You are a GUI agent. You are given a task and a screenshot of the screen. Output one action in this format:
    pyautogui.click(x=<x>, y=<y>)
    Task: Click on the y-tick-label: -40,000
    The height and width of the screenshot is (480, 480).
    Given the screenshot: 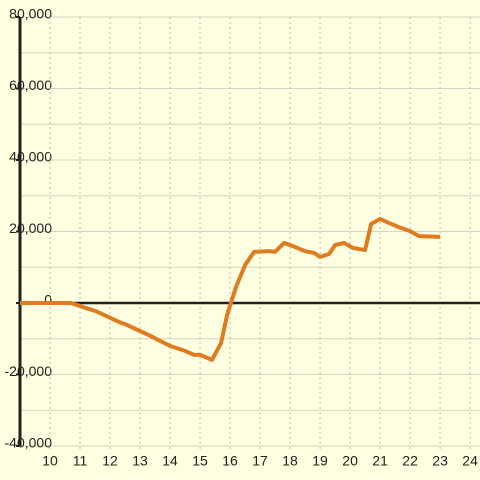 What is the action you would take?
    pyautogui.click(x=29, y=443)
    